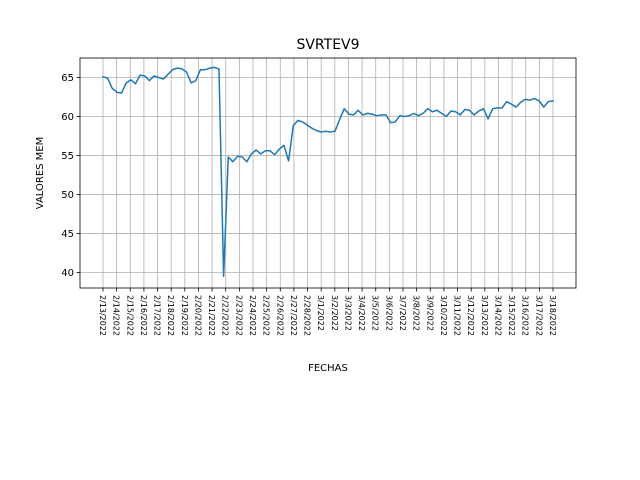 The image size is (640, 480). I want to click on x-tick-label: 3/8/2022, so click(416, 313).